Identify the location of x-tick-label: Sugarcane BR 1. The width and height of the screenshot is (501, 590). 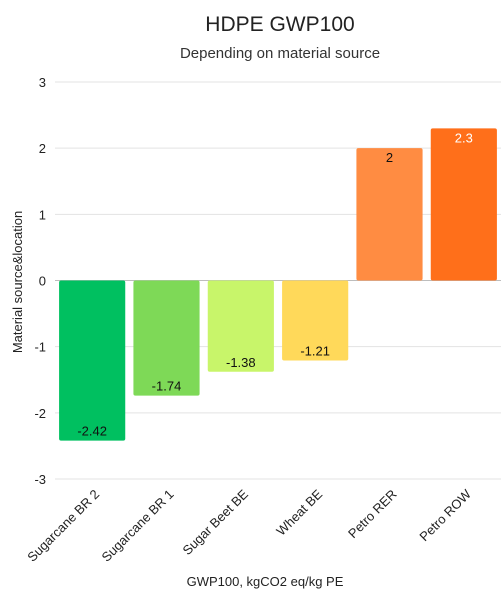
(138, 526).